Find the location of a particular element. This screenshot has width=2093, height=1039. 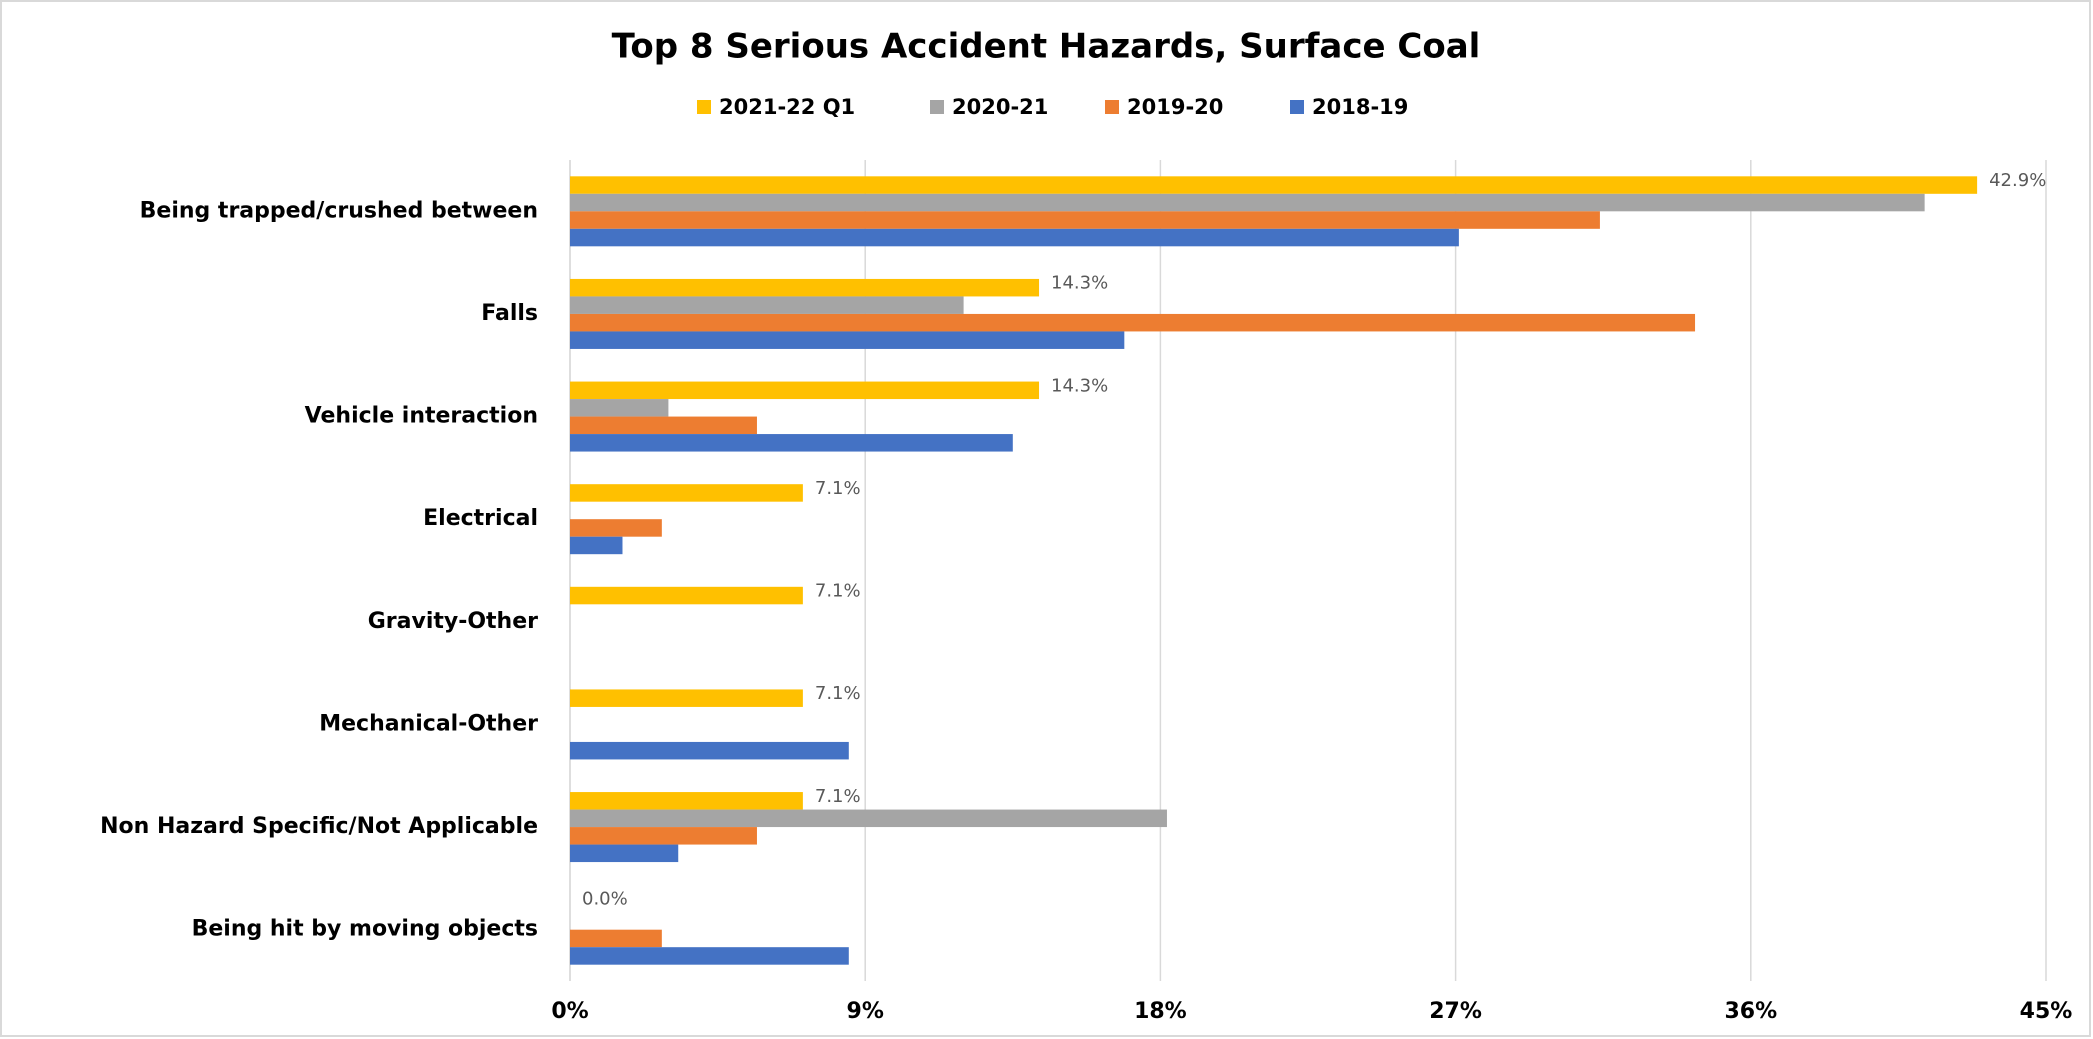

x-tick-label: 45% is located at coordinates (2046, 1011).